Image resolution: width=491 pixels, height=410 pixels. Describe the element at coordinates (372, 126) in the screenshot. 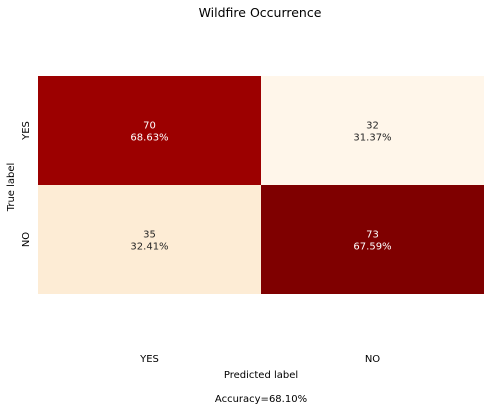

I see `cell-count-label: 32` at that location.